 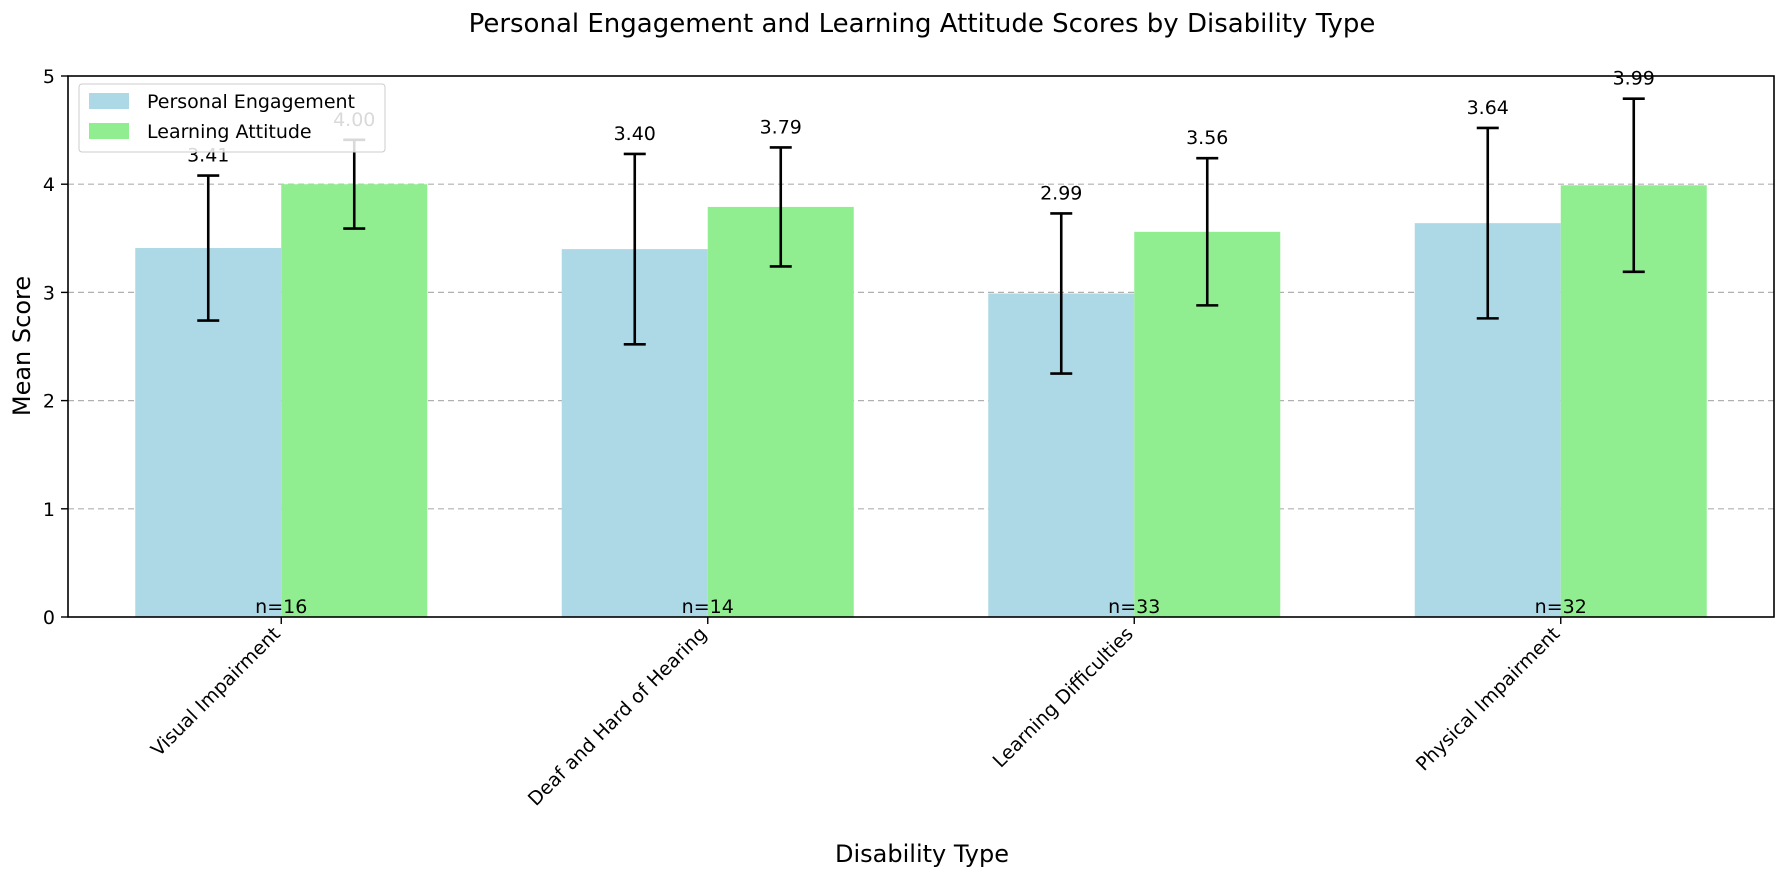 What do you see at coordinates (780, 411) in the screenshot?
I see `bar-learning-attitude-deaf-and-hard-of-hearing` at bounding box center [780, 411].